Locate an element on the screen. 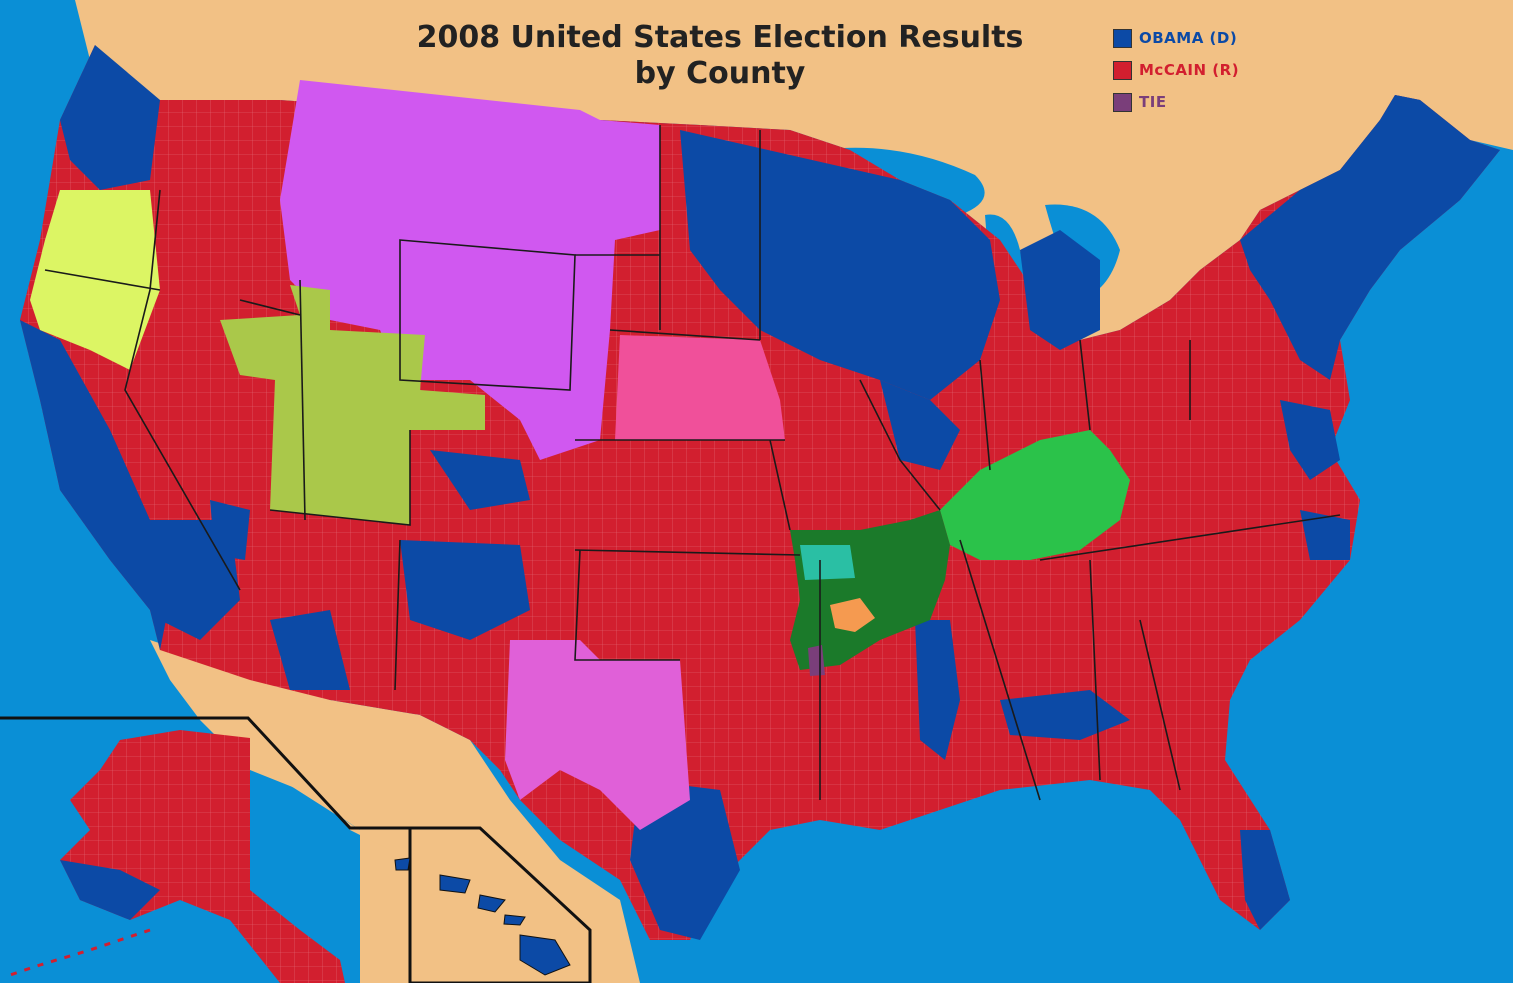  region-teal-ozarks is located at coordinates (827, 562).